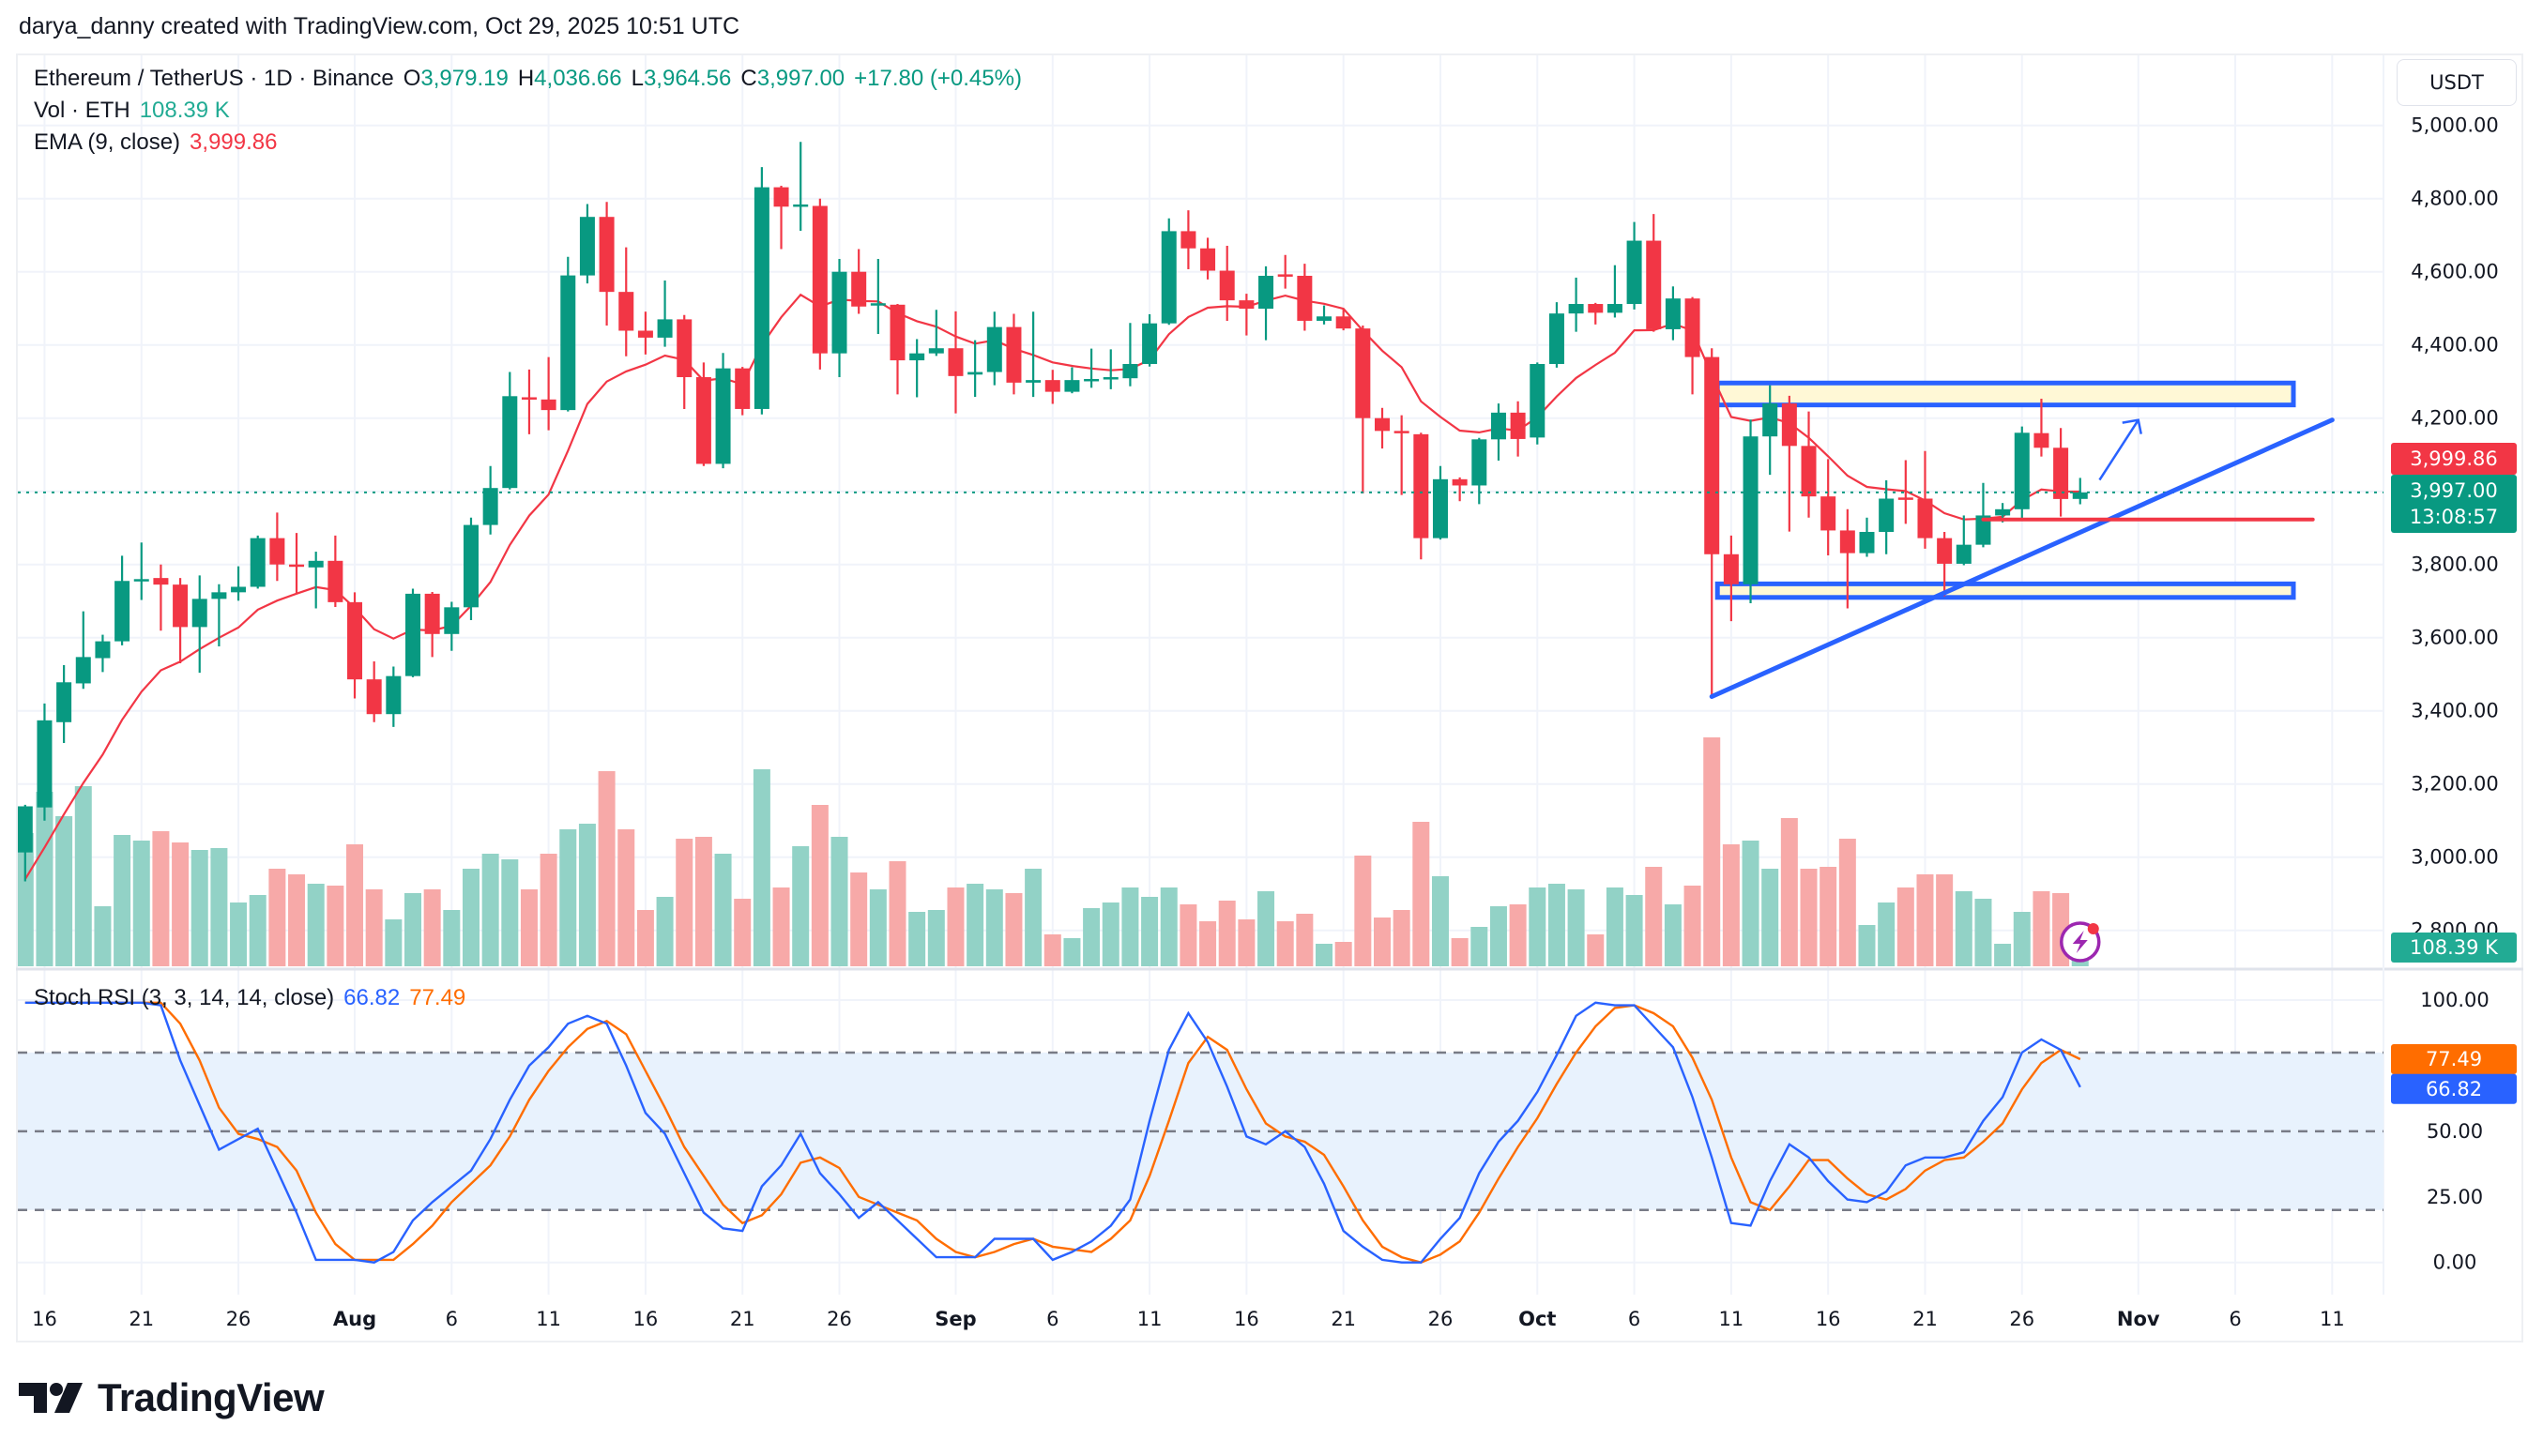 Image resolution: width=2543 pixels, height=1456 pixels. I want to click on ohlc-close: C 3,997.00, so click(792, 79).